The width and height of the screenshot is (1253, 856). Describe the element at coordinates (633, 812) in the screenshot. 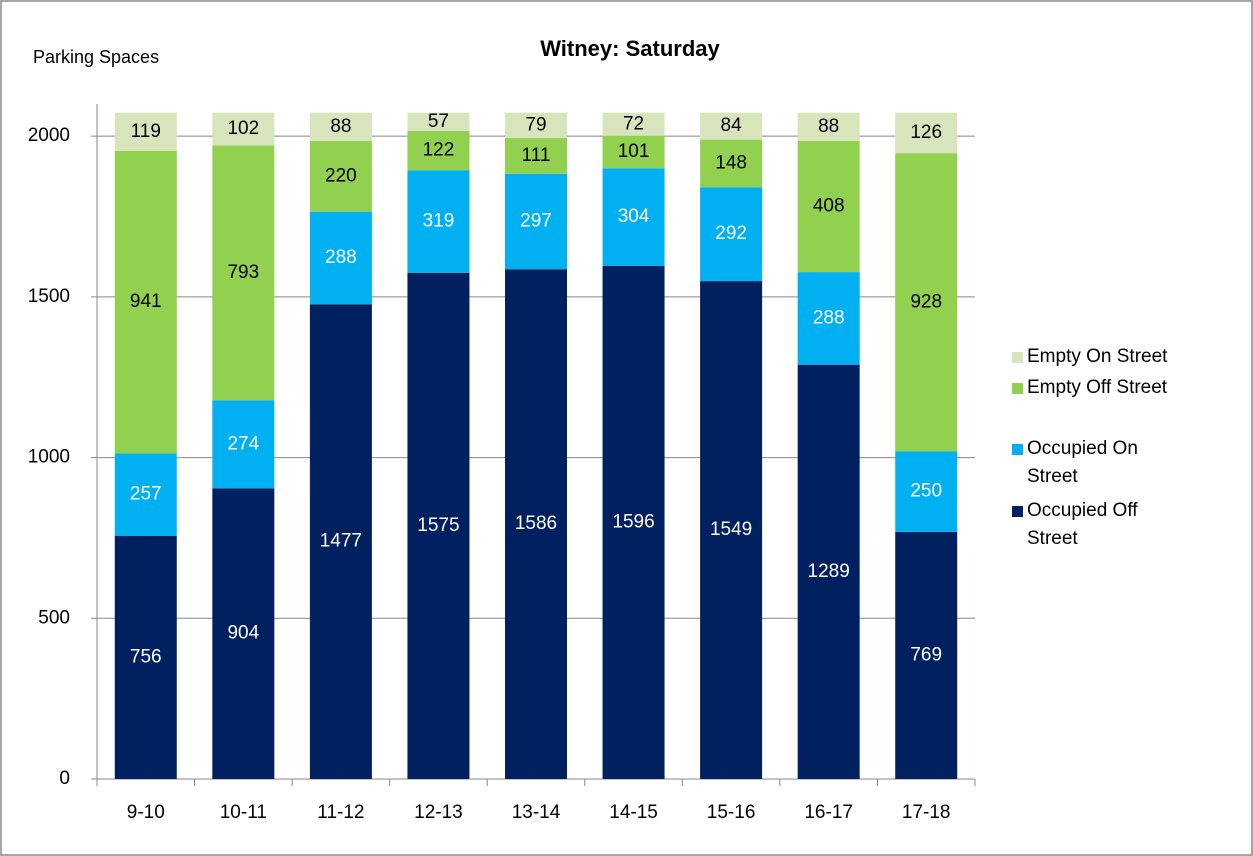

I see `x-tick-label: 14-15` at that location.